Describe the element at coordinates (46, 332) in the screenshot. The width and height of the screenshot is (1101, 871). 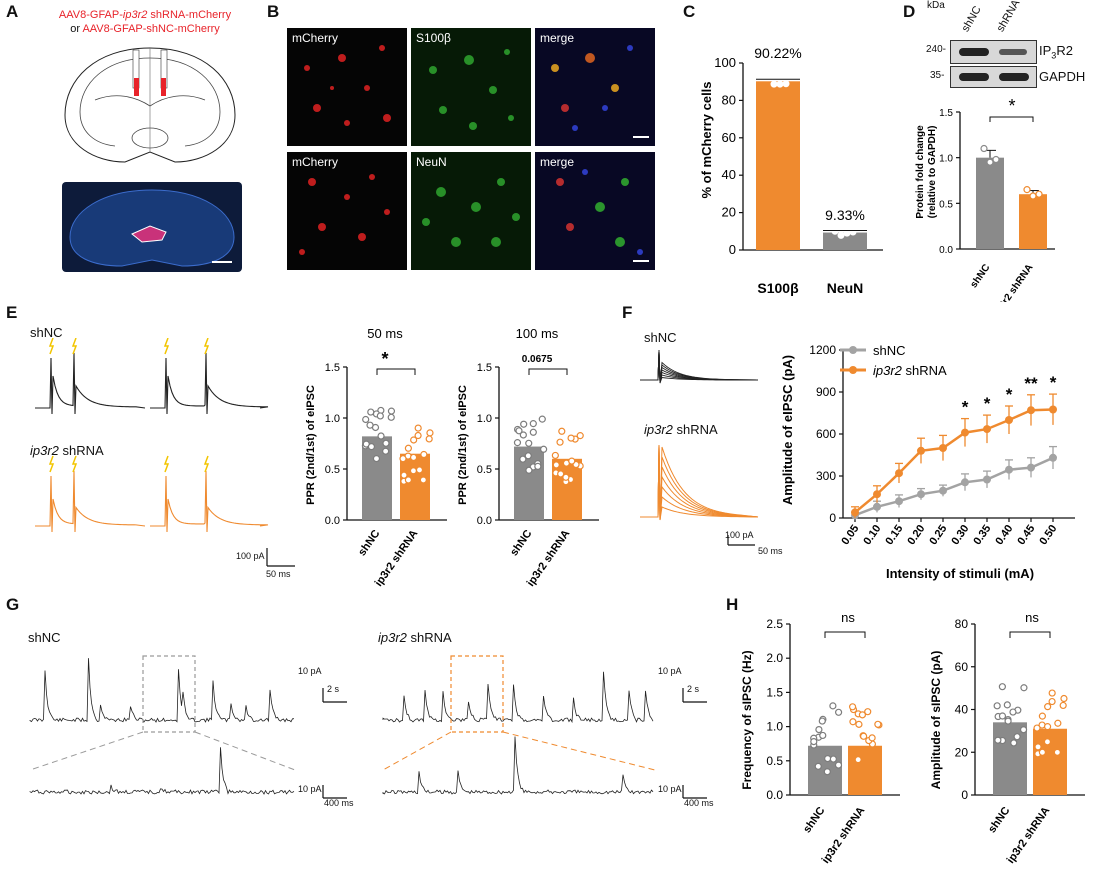
I see `group-label-shnc: shNC` at that location.